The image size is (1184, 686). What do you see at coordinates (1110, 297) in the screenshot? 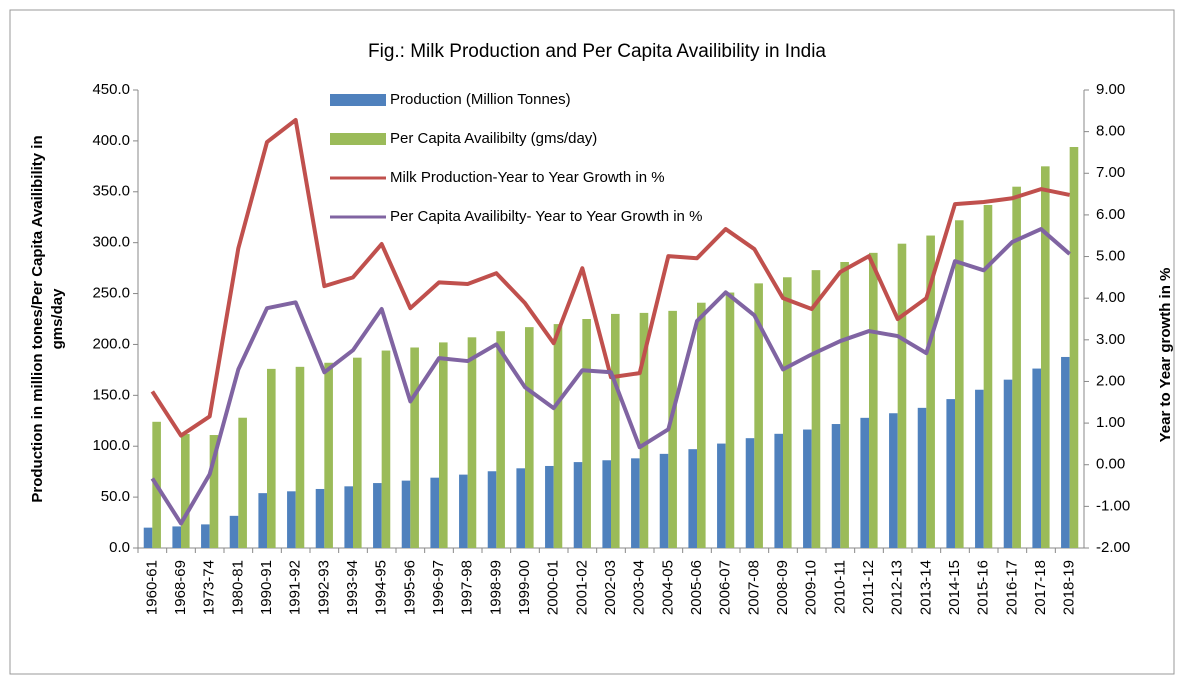
I see `y2-tick-label: 4.00` at bounding box center [1110, 297].